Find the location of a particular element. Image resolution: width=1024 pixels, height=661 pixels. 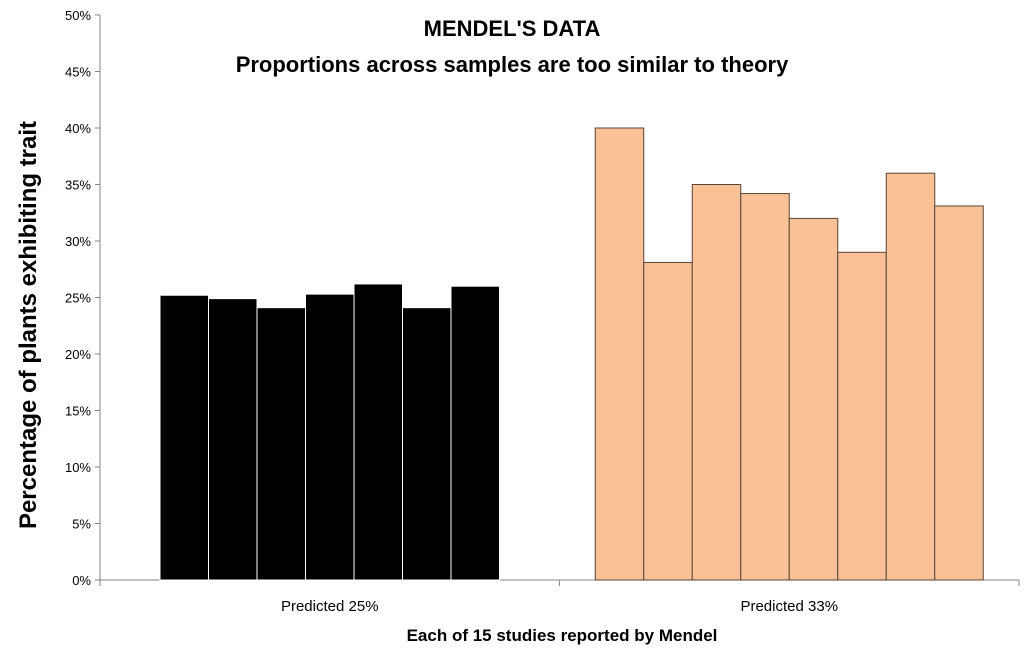

x-tick-label: Predicted 25% is located at coordinates (330, 606).